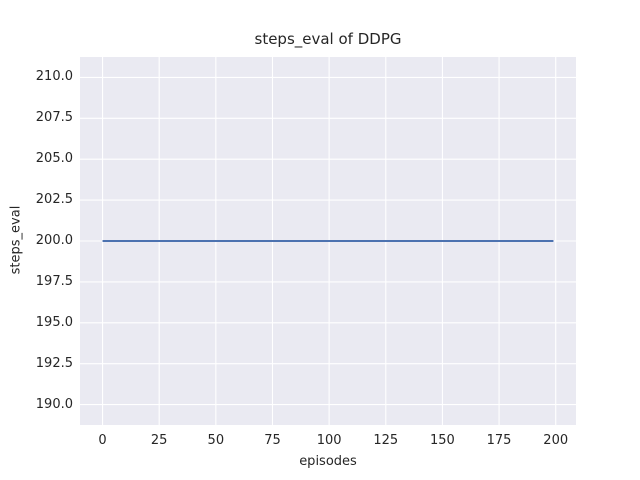 This screenshot has width=640, height=480. What do you see at coordinates (54, 118) in the screenshot?
I see `y-tick-label: 207.5` at bounding box center [54, 118].